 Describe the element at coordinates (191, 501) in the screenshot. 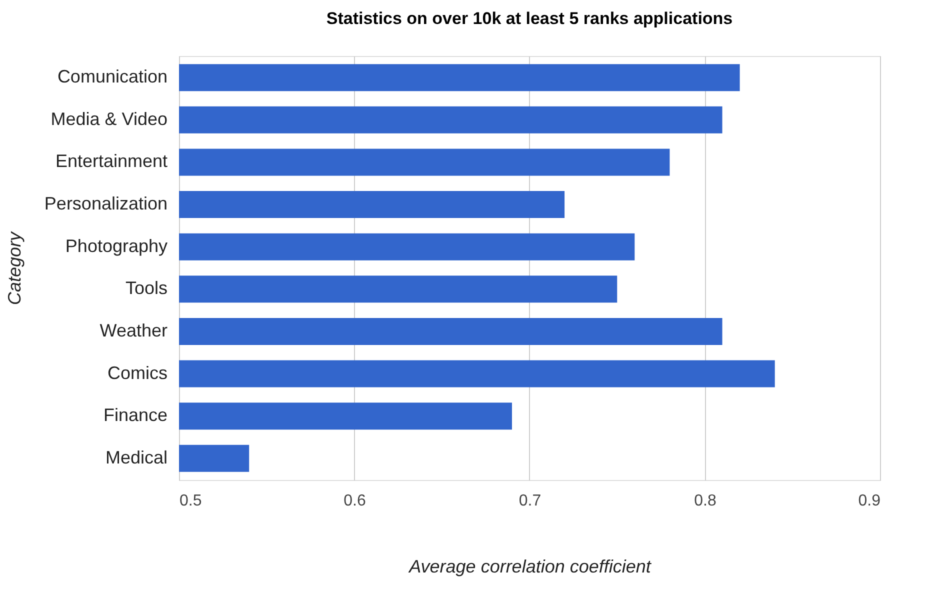

I see `x-tick-label: 0.5` at that location.